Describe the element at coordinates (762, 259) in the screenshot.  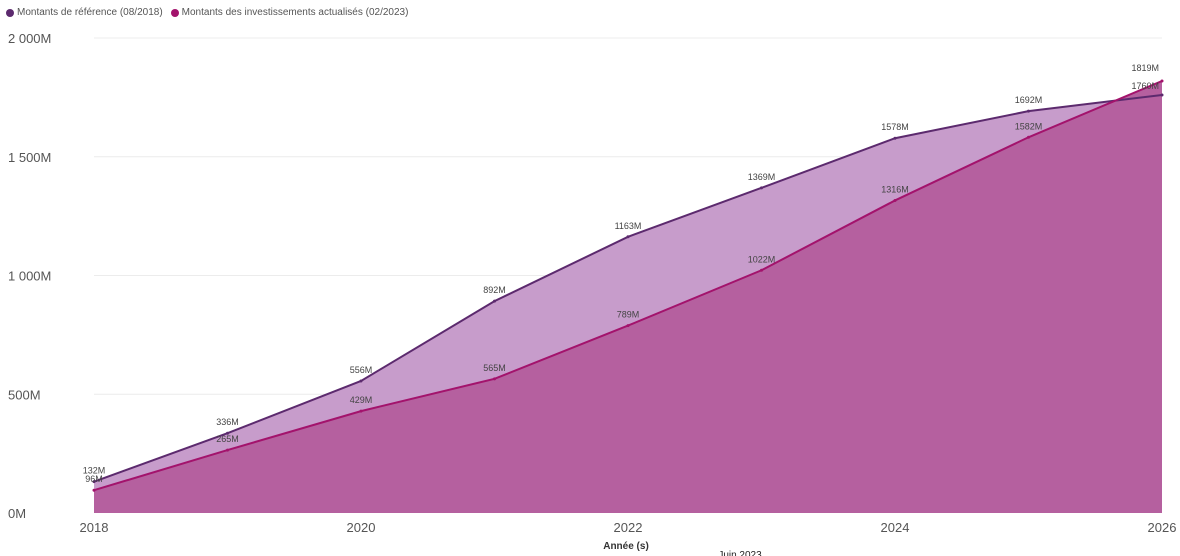
I see `updated-data-label: 1022M` at that location.